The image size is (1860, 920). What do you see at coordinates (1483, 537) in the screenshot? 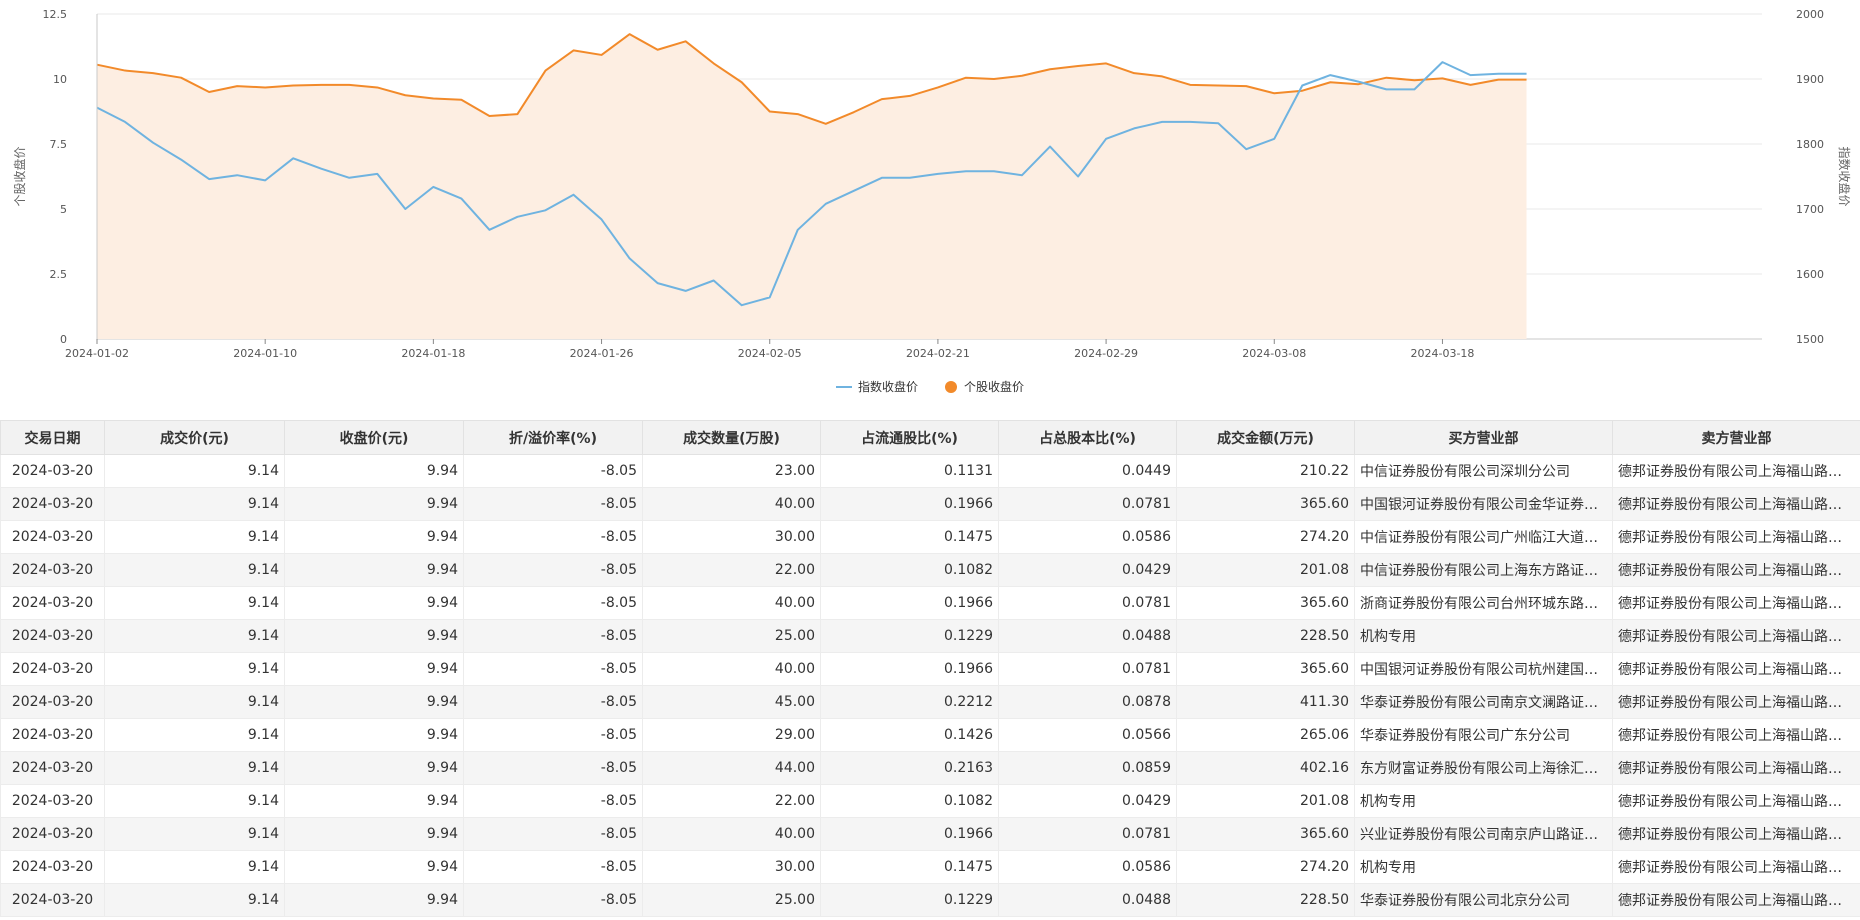
I see `cell-buyer: 中信证券股份有限公司广州临江大道证券营业部` at bounding box center [1483, 537].